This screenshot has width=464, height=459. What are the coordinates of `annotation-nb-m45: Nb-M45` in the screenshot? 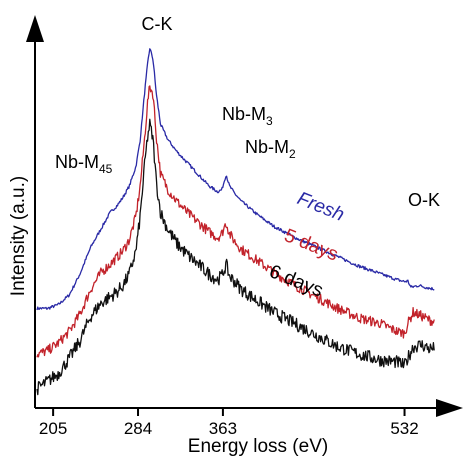 It's located at (84, 164).